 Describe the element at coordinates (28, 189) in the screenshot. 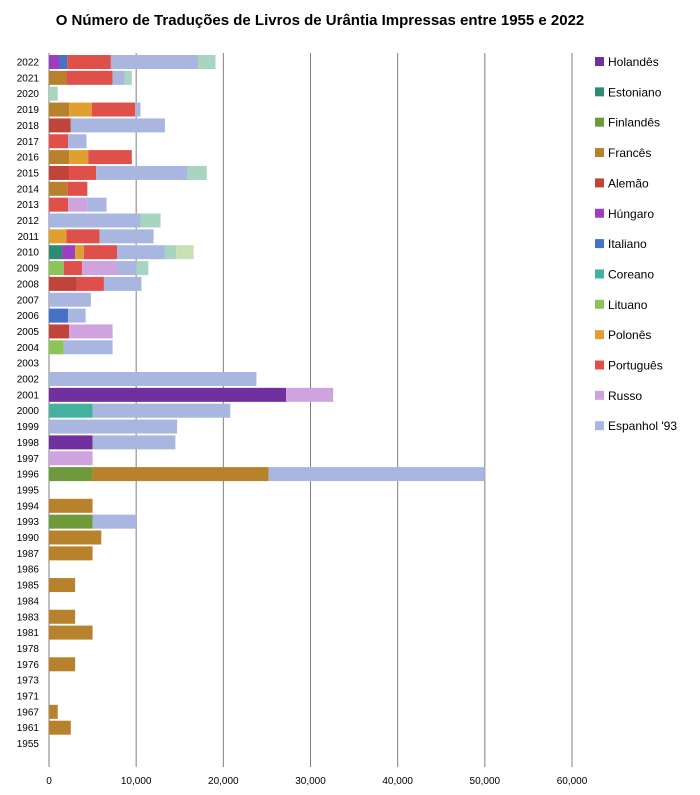

I see `y-tick-label: 2014` at that location.